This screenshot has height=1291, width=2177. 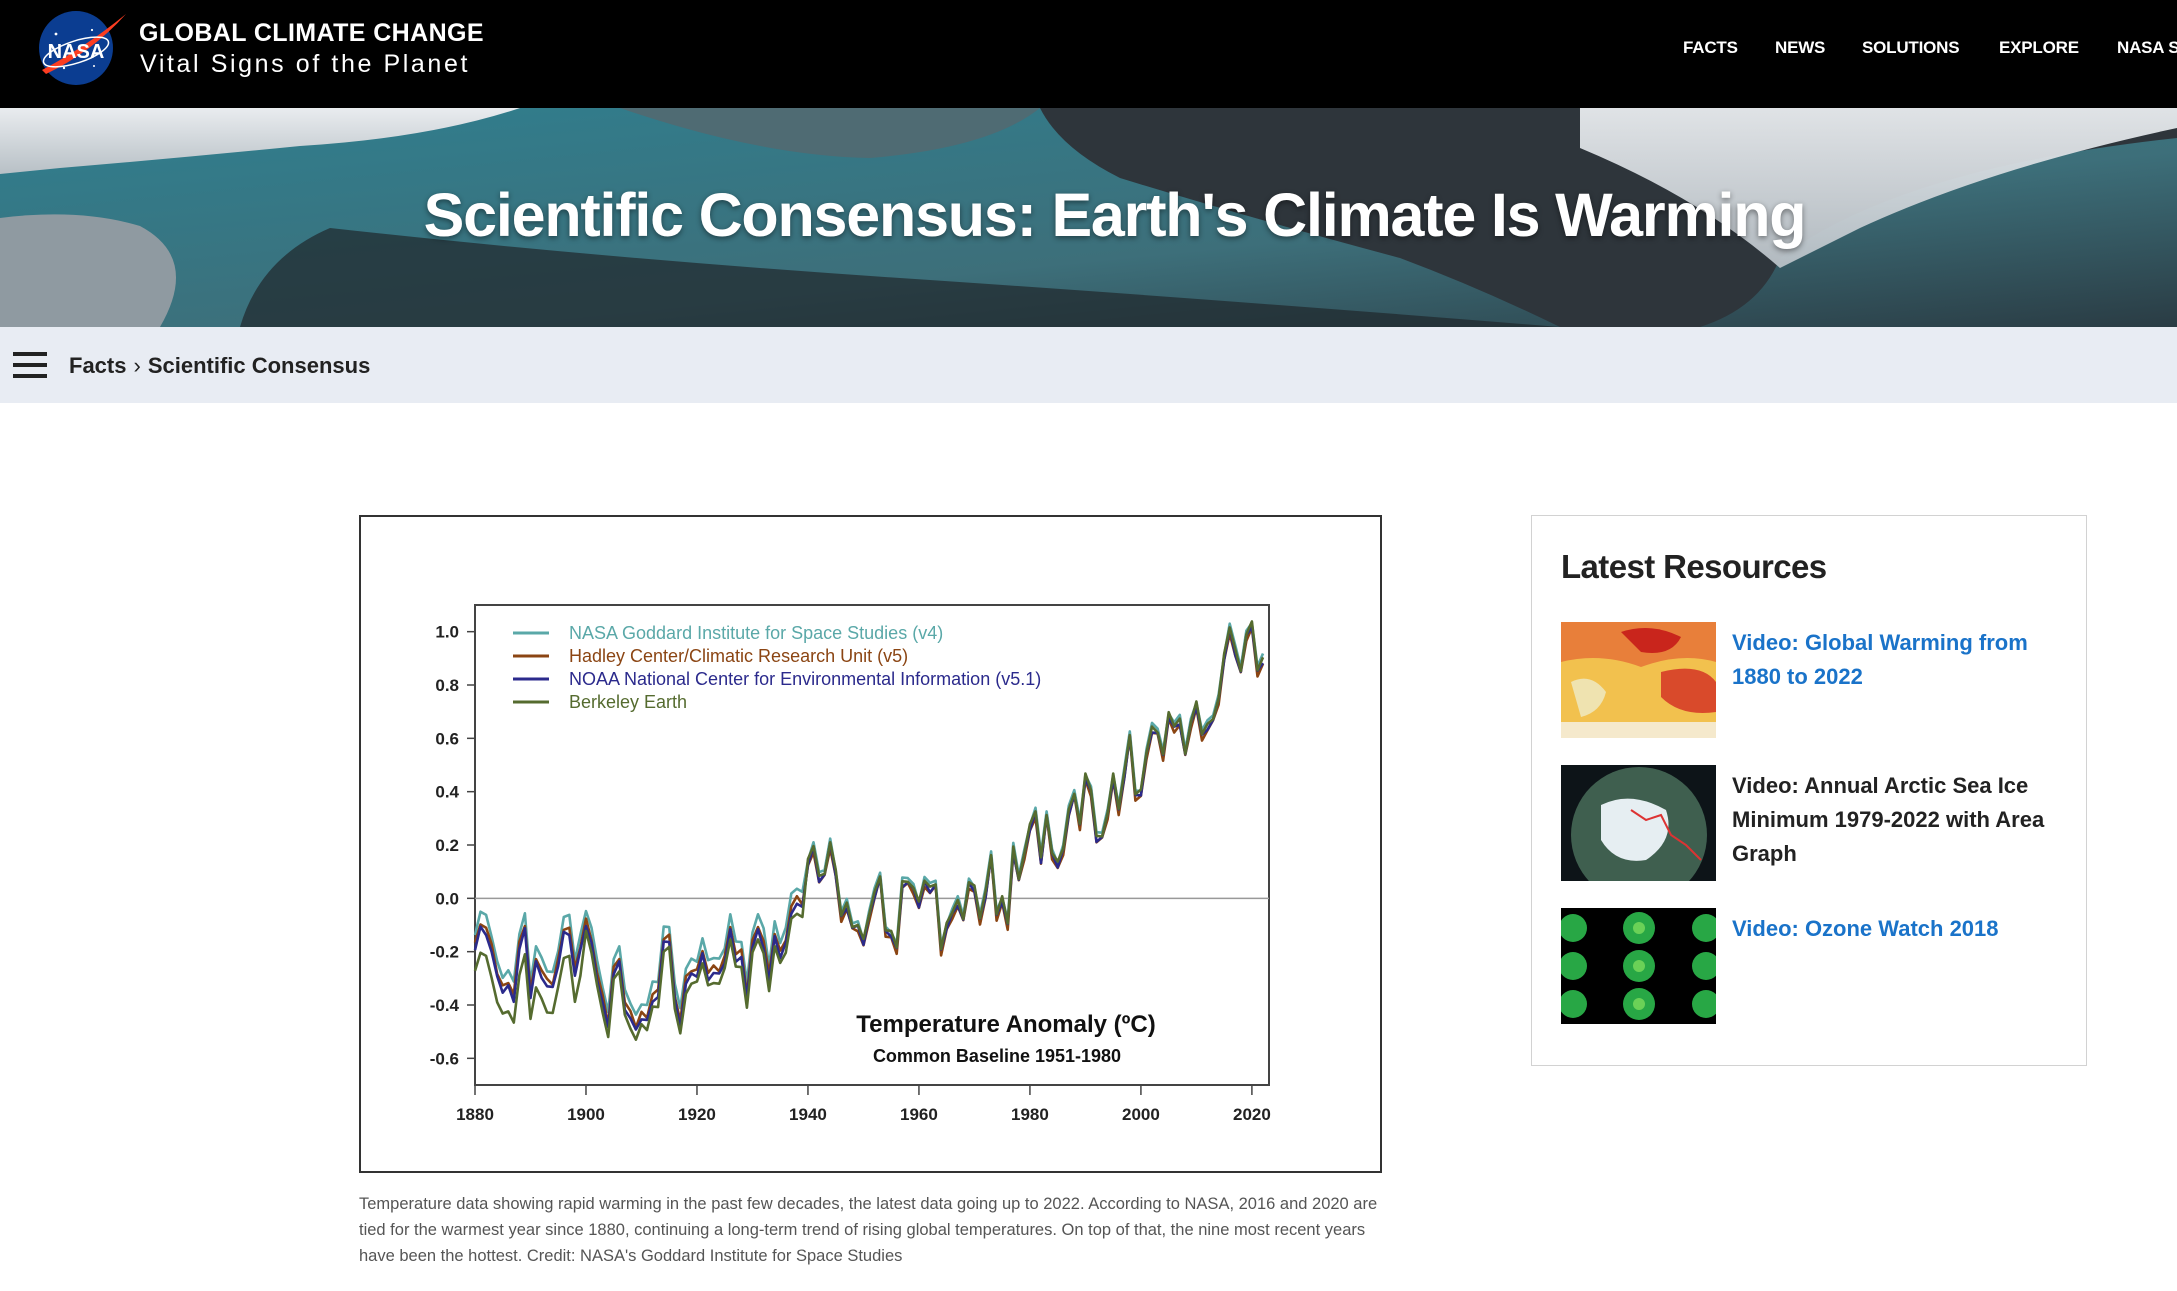 I want to click on resource-item: Video: Global Warming from 1880 to 2022, so click(x=1811, y=680).